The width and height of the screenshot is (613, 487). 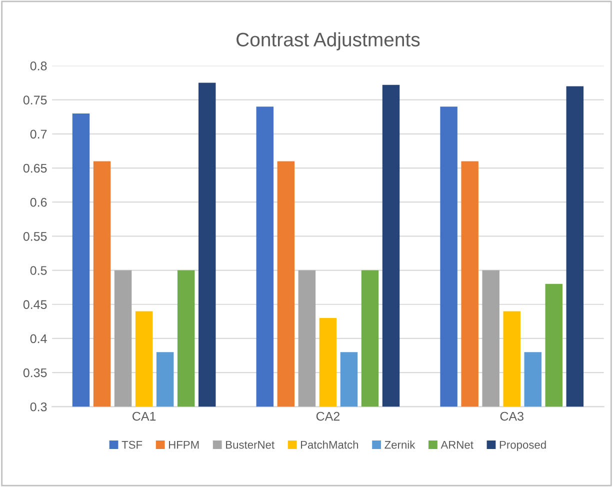 I want to click on legend-label: PatchMatch, so click(x=329, y=444).